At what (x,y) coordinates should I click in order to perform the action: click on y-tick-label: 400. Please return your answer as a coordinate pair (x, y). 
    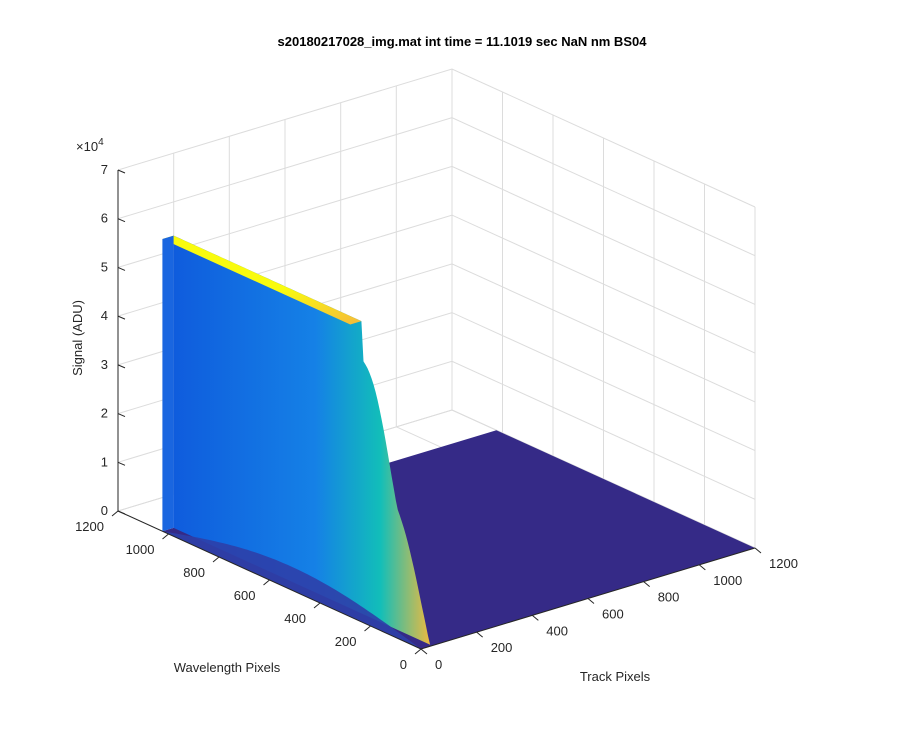
    Looking at the image, I should click on (295, 618).